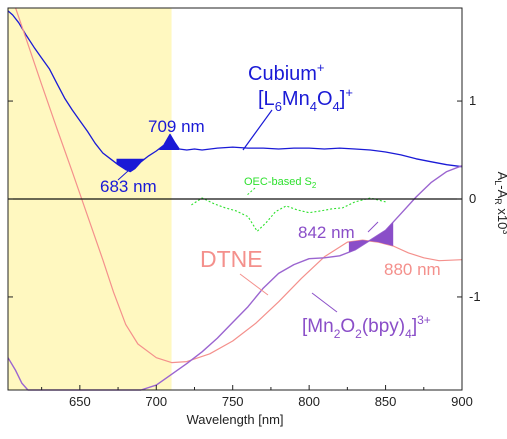 The height and width of the screenshot is (439, 507). I want to click on mn-leader, so click(324, 302).